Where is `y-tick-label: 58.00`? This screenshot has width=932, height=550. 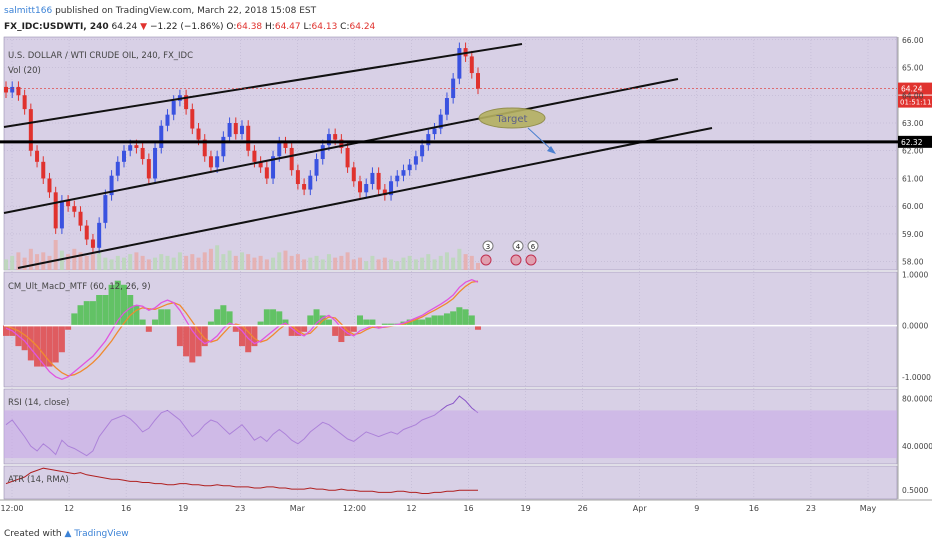 y-tick-label: 58.00 is located at coordinates (913, 262).